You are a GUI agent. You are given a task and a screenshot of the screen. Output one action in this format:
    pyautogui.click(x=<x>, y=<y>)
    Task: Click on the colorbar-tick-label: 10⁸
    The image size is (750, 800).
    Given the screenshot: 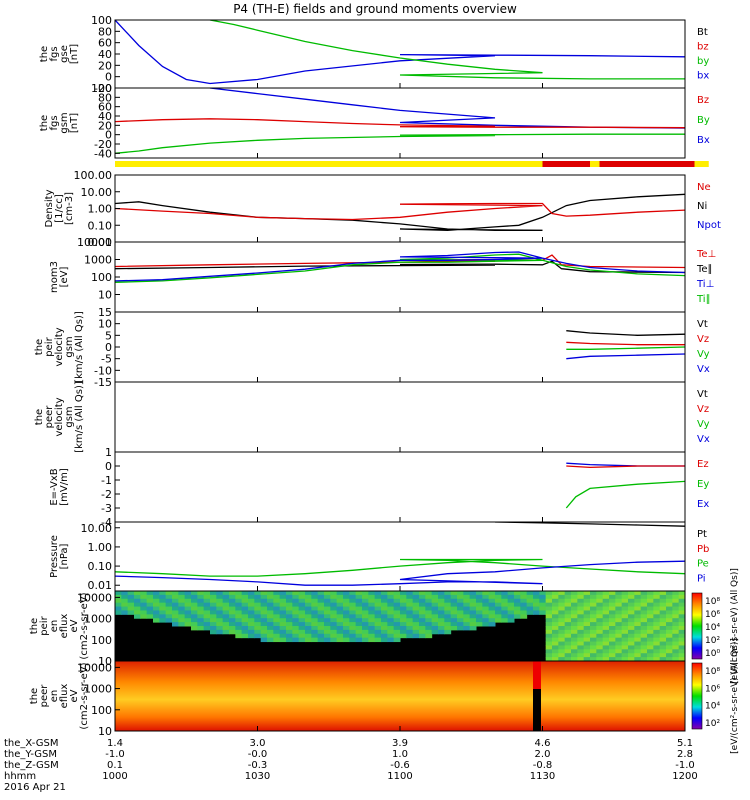 What is the action you would take?
    pyautogui.click(x=712, y=602)
    